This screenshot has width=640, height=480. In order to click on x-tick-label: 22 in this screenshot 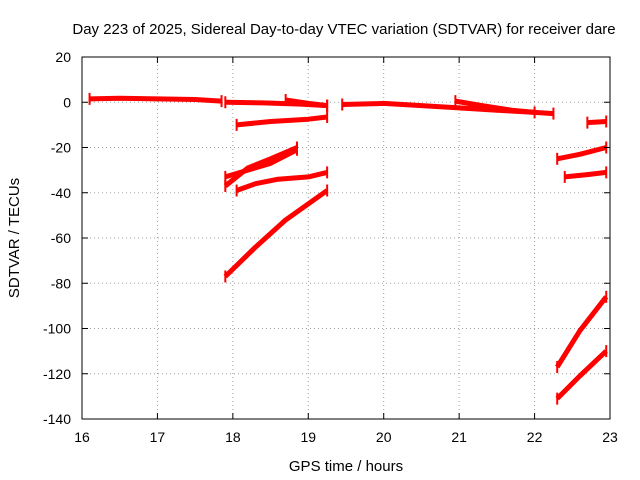, I will do `click(535, 437)`.